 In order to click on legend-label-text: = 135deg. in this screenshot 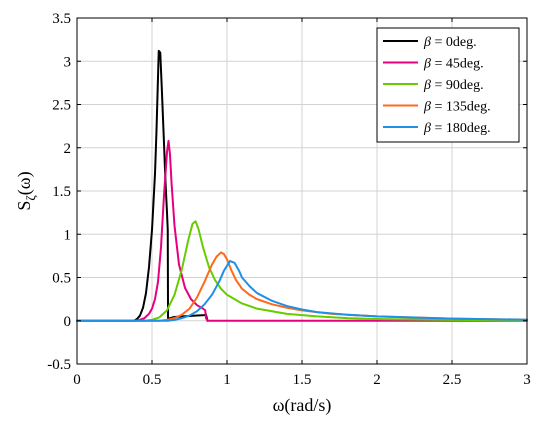, I will do `click(461, 107)`.